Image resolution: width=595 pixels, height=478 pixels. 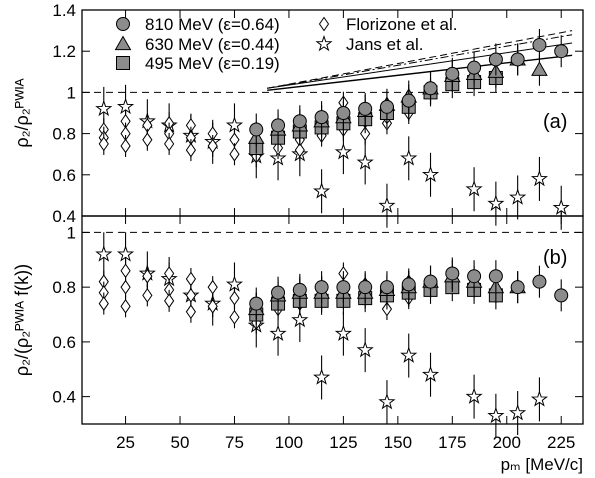 What do you see at coordinates (212, 63) in the screenshot?
I see `legend-label: 495 MeV (ε=0.19)` at bounding box center [212, 63].